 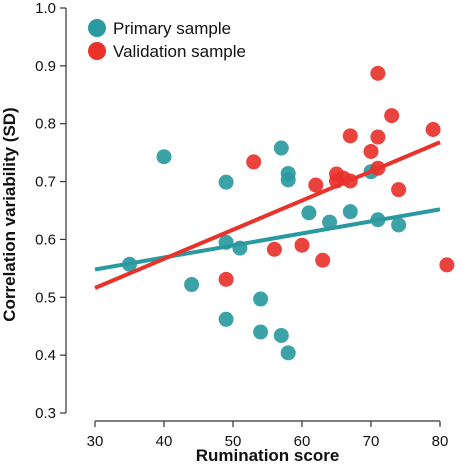 What do you see at coordinates (267, 239) in the screenshot?
I see `primary-sample-fit-line` at bounding box center [267, 239].